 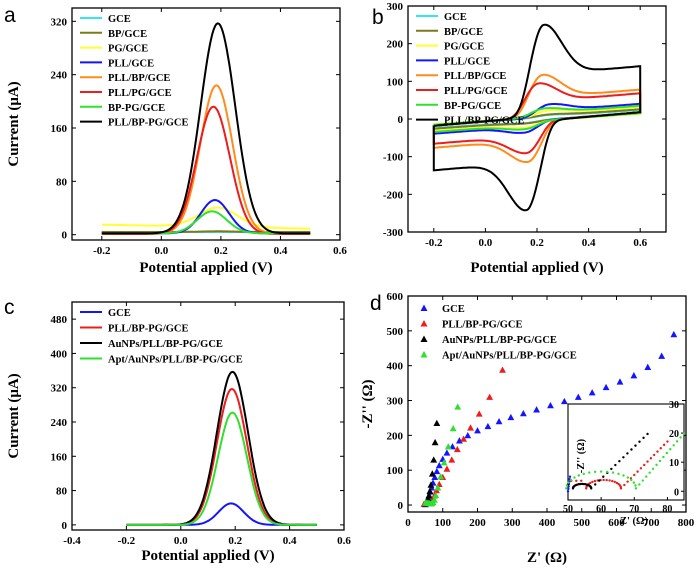 What do you see at coordinates (395, 7) in the screenshot?
I see `y-tick-label: 300` at bounding box center [395, 7].